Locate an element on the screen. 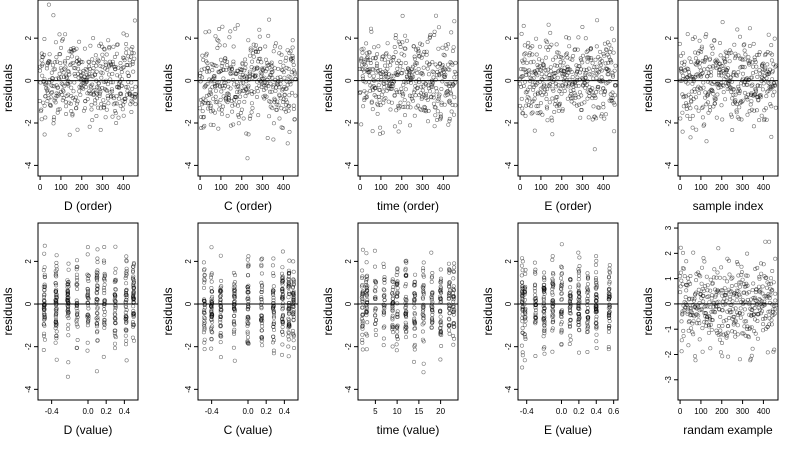  x-tick-label: 0.4 is located at coordinates (285, 411).